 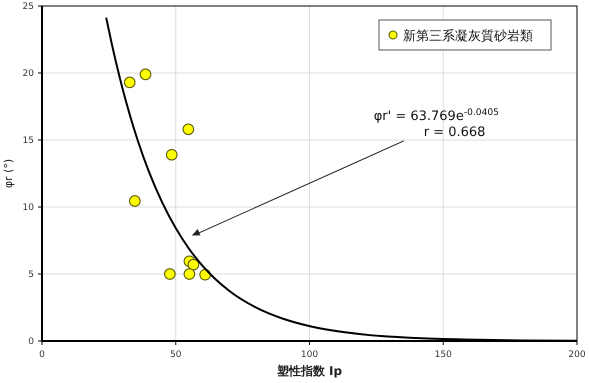 What do you see at coordinates (31, 342) in the screenshot?
I see `y-tick-label: 0` at bounding box center [31, 342].